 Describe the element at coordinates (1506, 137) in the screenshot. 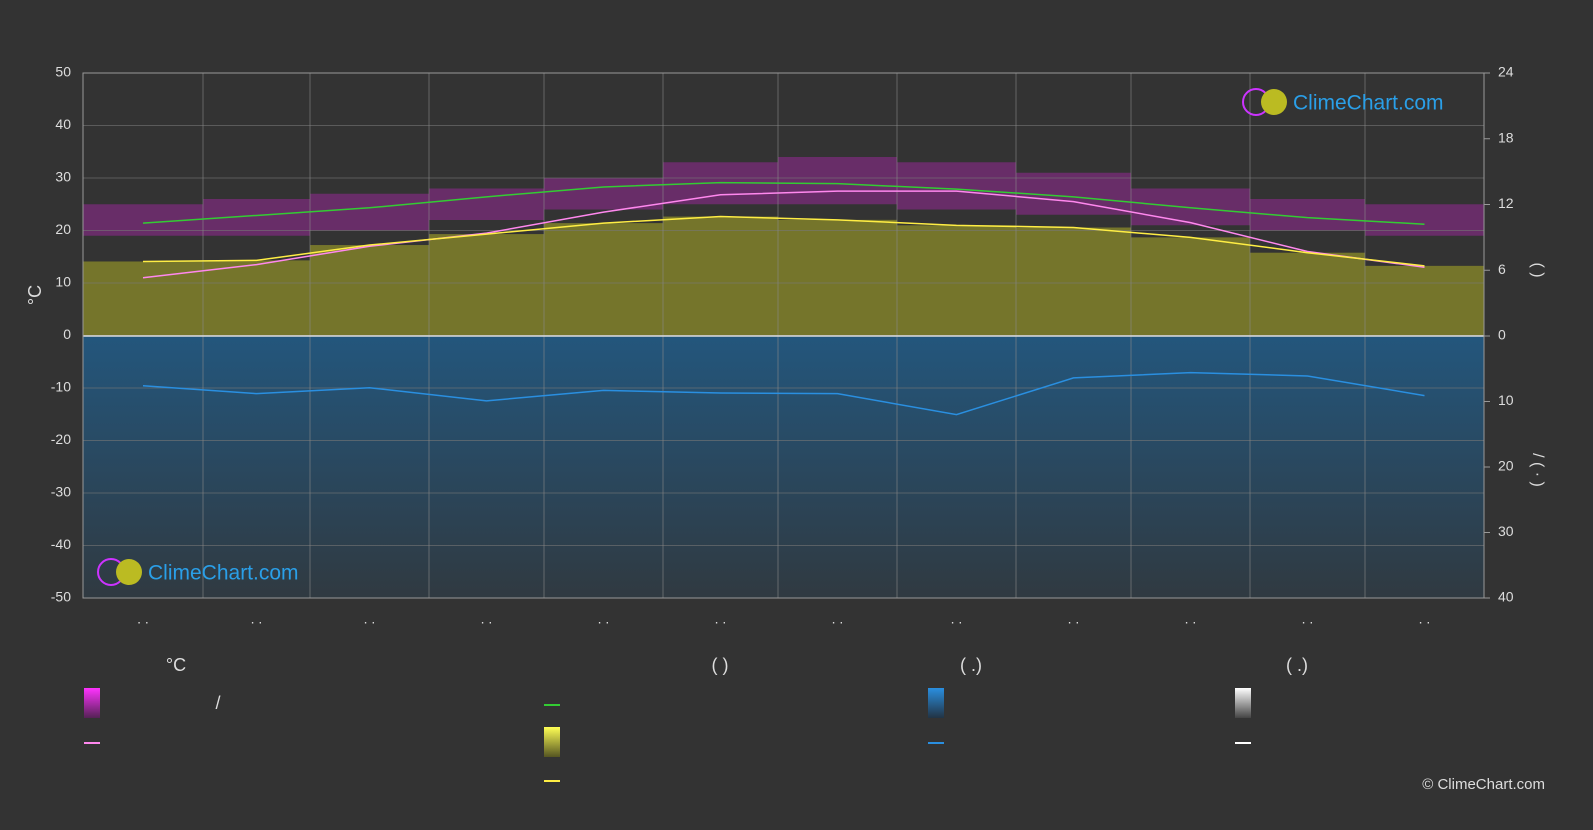

I see `y2-tick-label: 18` at that location.